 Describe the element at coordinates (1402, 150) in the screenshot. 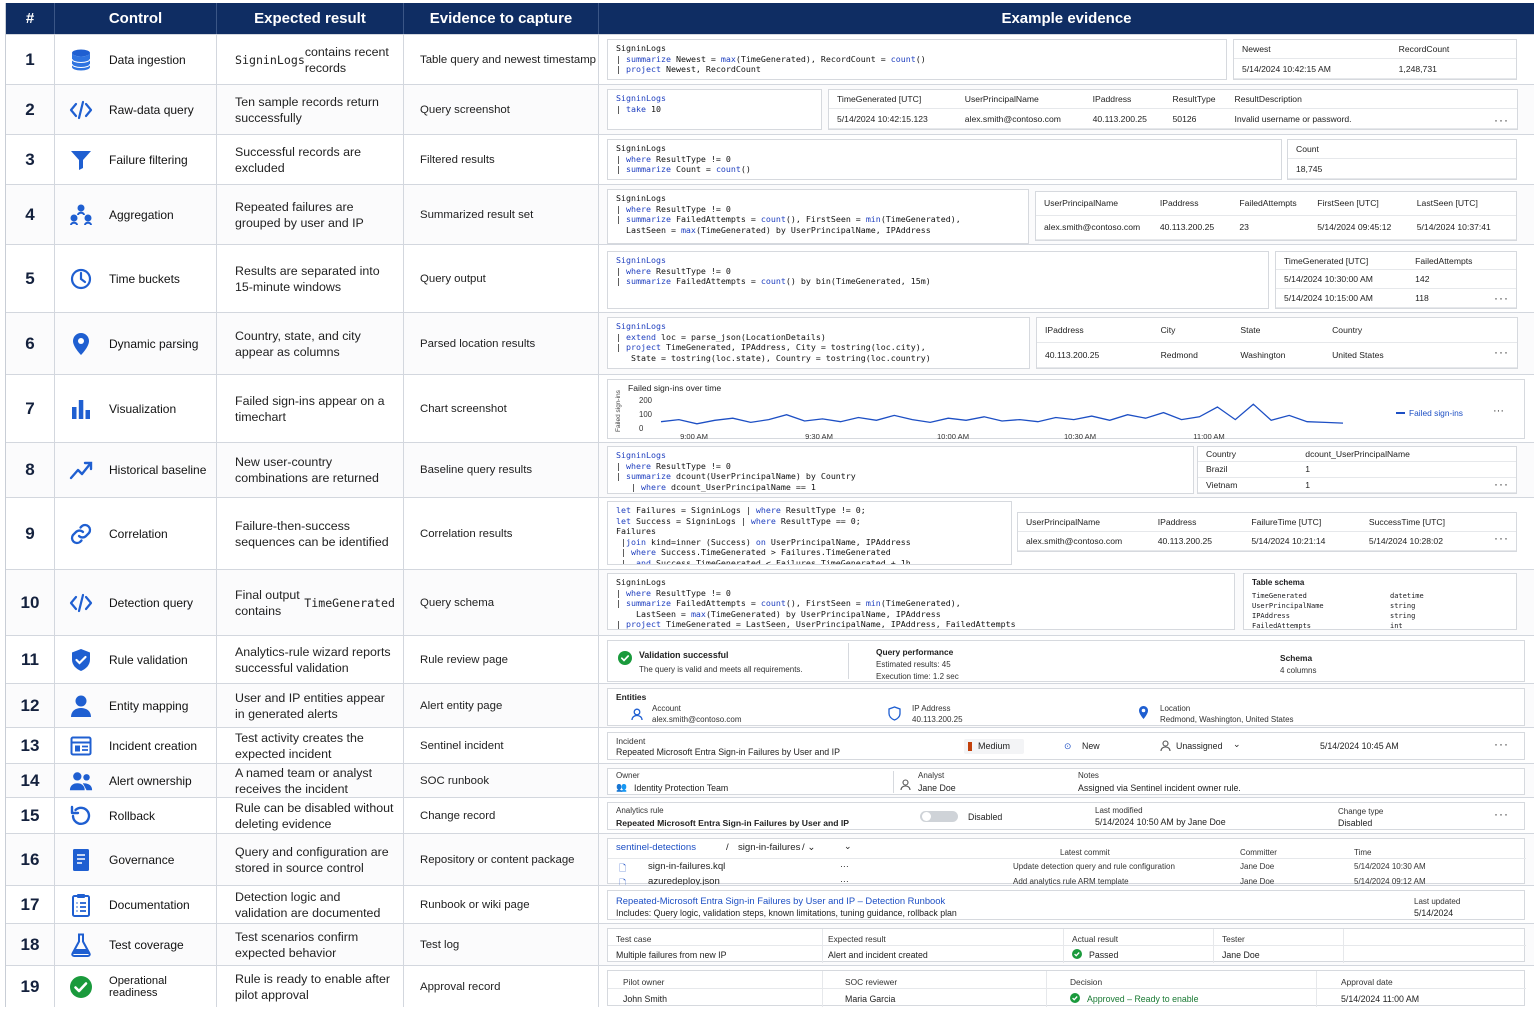

I see `column-header: Count` at that location.